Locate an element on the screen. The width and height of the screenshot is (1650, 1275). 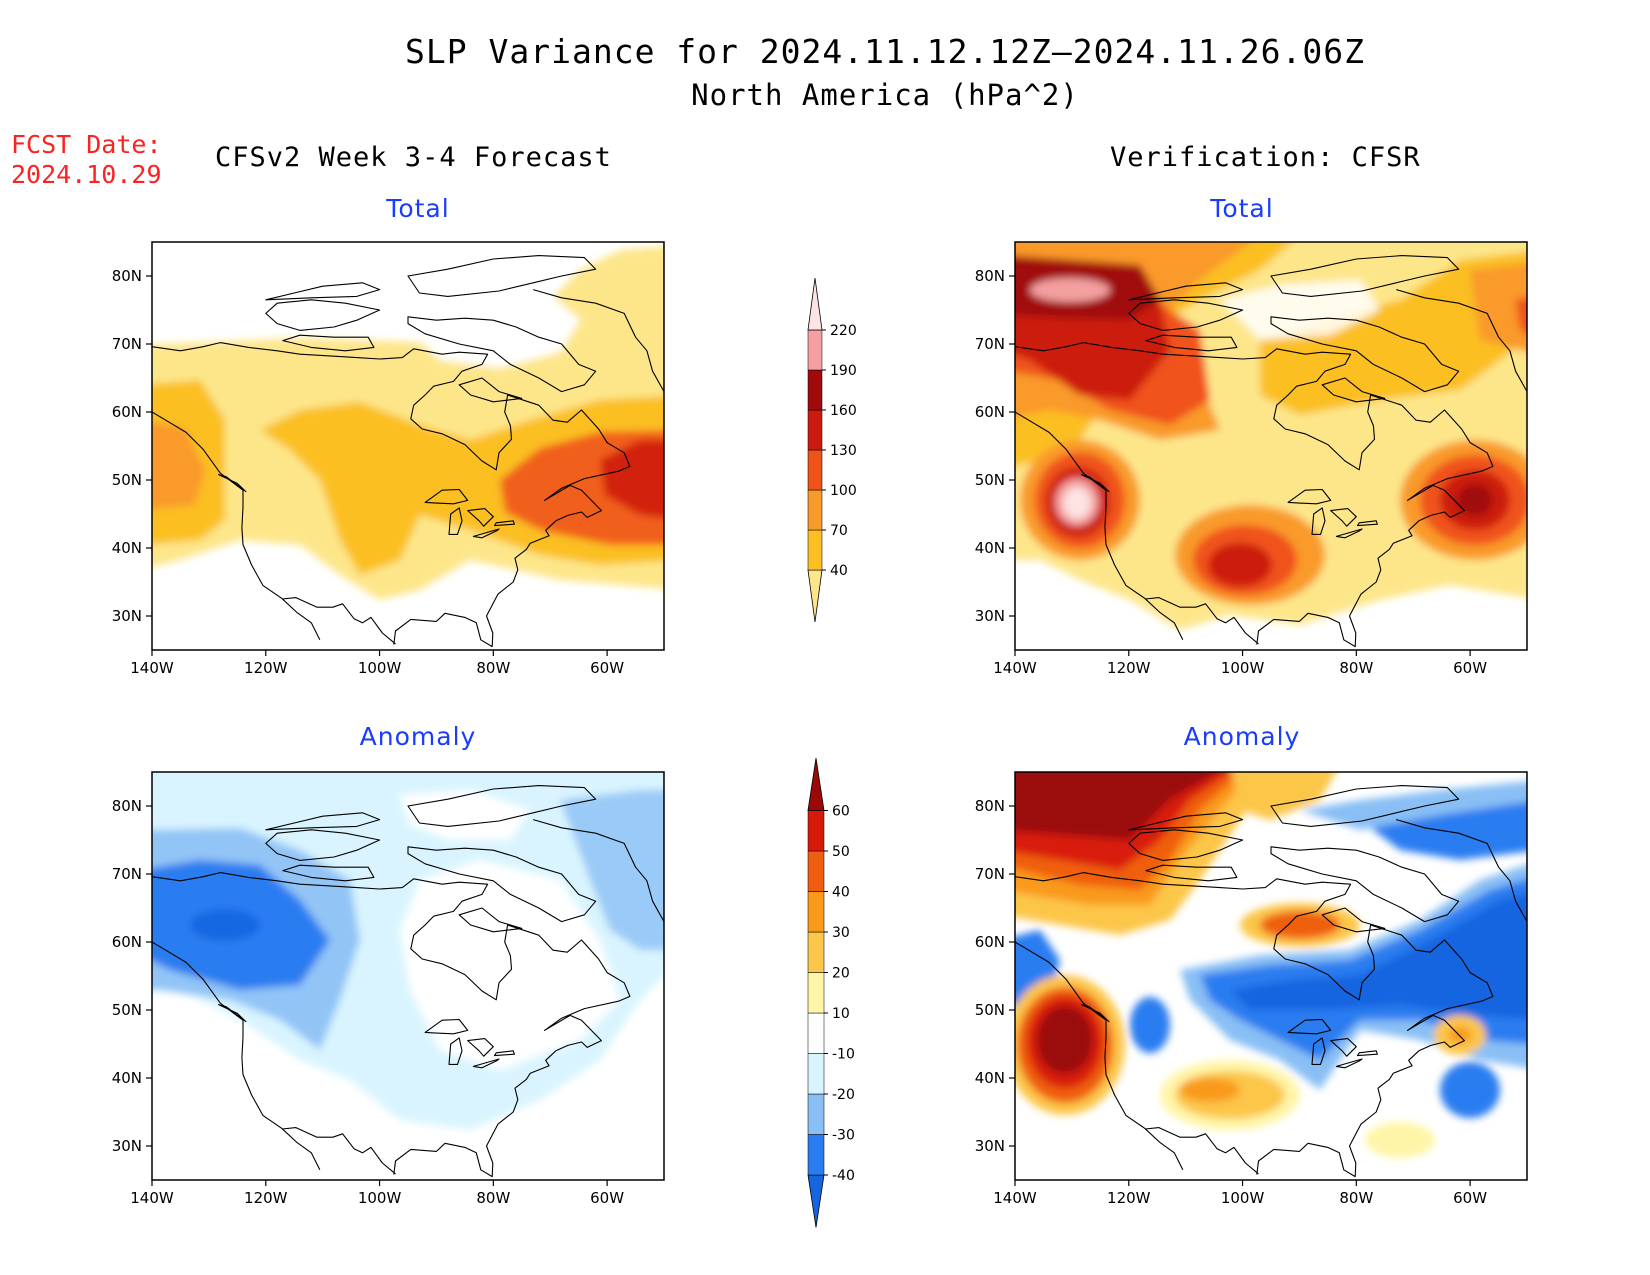
fcst-anomaly-frame is located at coordinates (408, 976).